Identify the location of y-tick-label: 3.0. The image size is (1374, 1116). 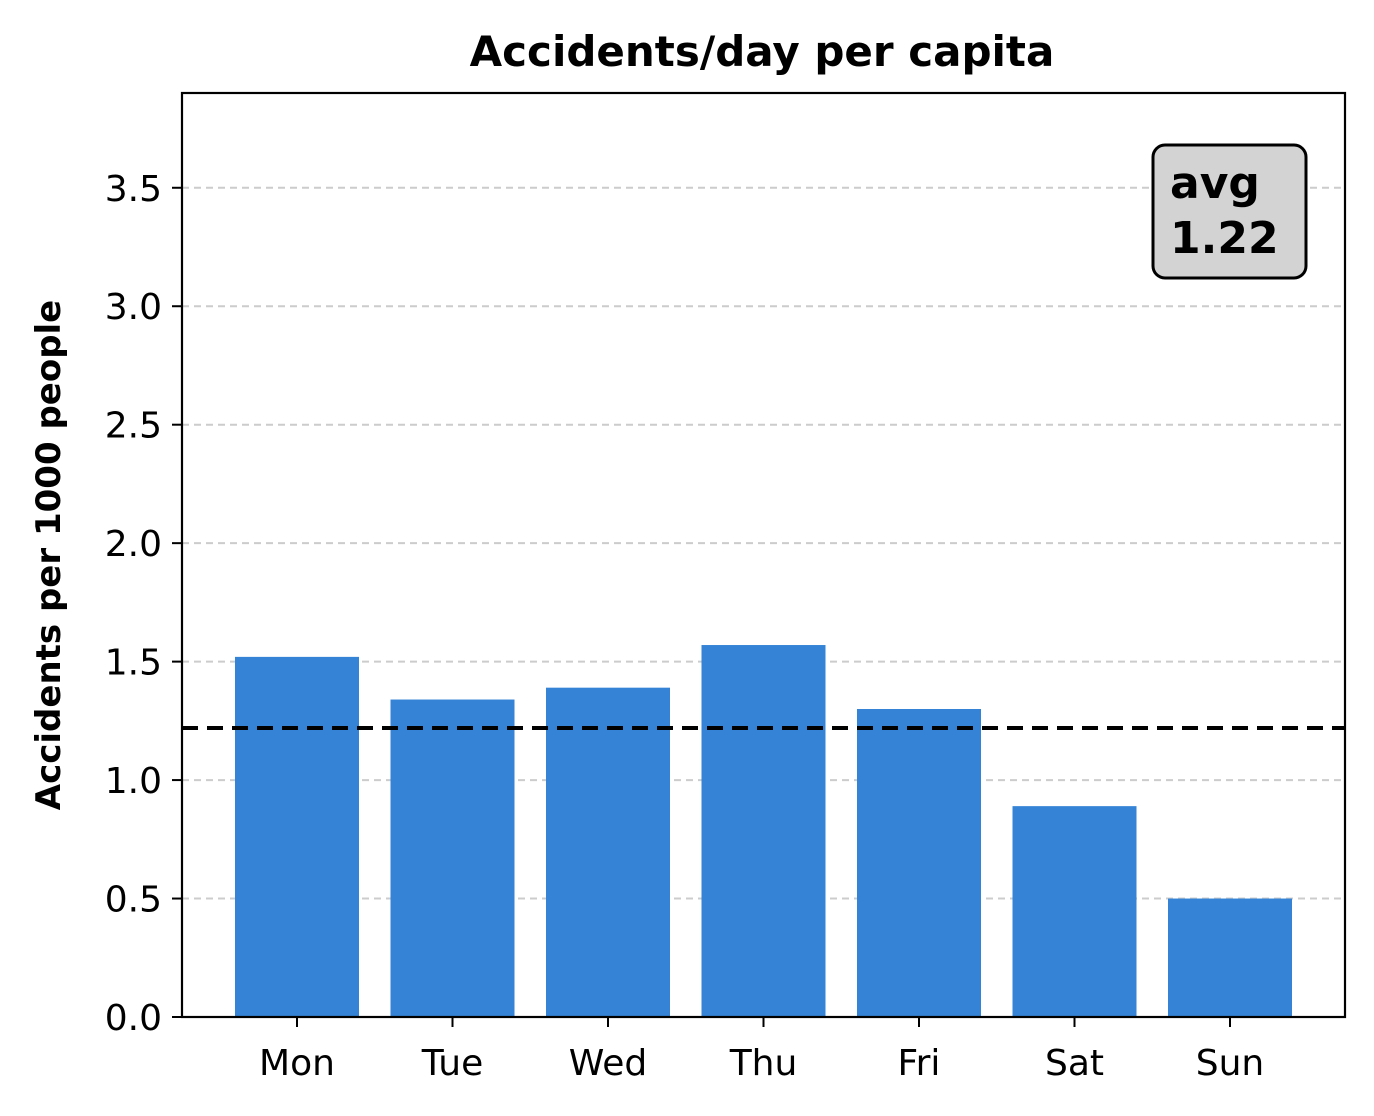
(133, 307).